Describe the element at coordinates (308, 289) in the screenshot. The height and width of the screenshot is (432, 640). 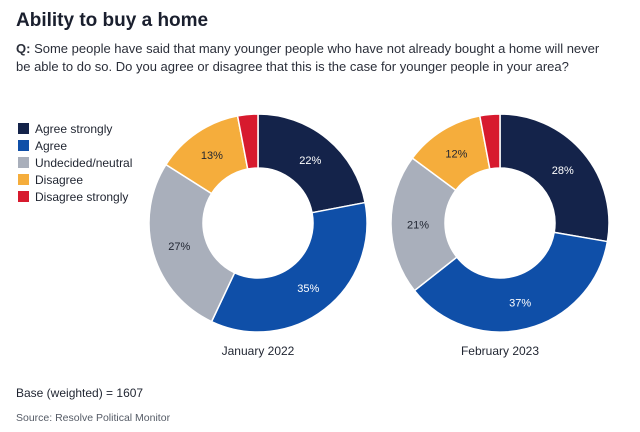
I see `donut-label-0-1: 35%` at that location.